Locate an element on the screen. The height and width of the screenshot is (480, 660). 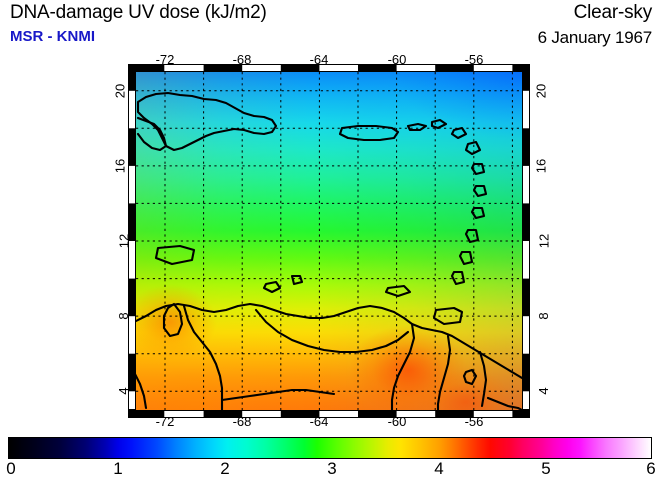
colorbar-tick-3: 3 is located at coordinates (332, 468).